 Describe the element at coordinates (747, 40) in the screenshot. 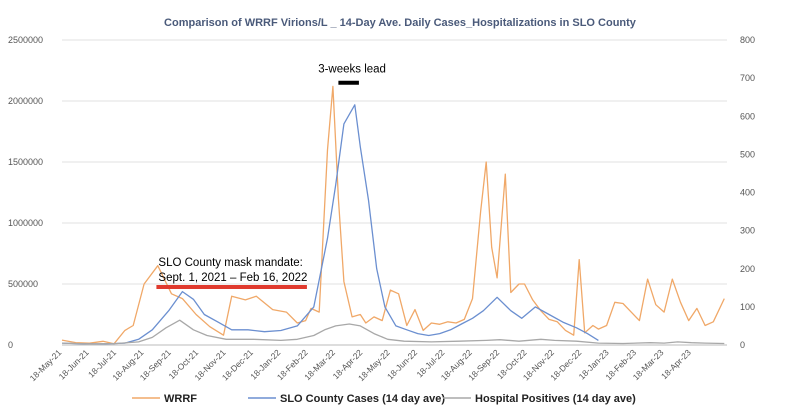

I see `right-tick-label: 800` at that location.